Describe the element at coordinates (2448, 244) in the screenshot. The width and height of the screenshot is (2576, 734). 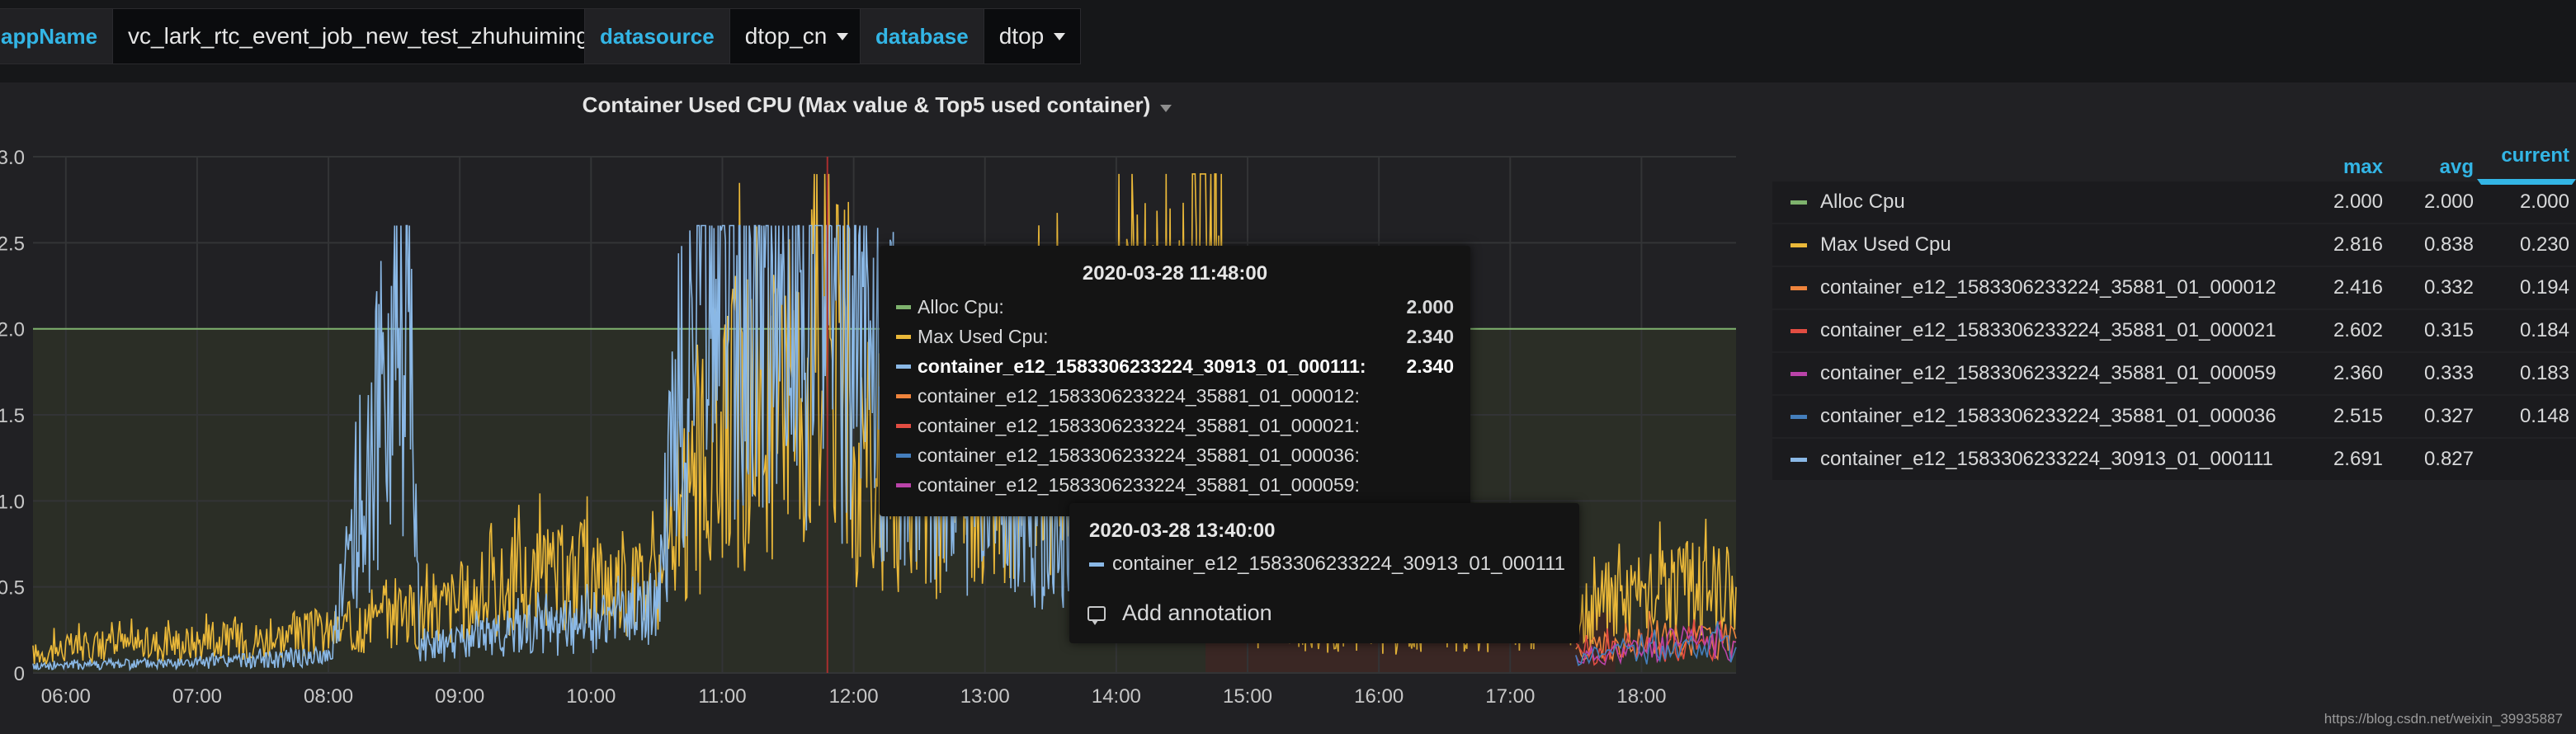
I see `legend-avg: 0.838` at that location.